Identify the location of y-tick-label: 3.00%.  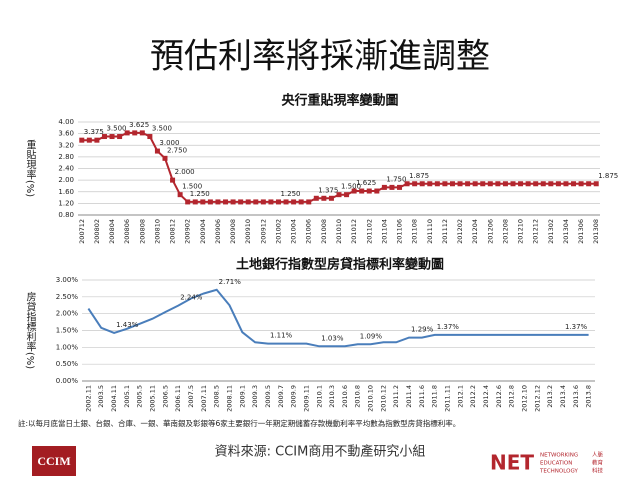
(67, 280).